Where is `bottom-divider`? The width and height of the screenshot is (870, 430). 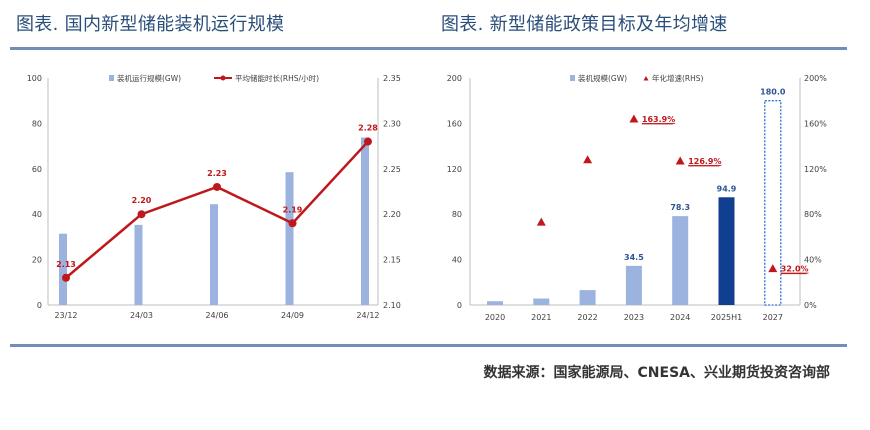 bottom-divider is located at coordinates (428, 345).